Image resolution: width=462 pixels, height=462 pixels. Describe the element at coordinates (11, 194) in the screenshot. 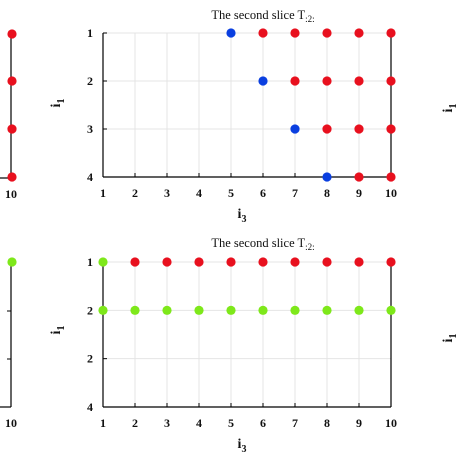

I see `left-partial-top-tick: 10` at that location.